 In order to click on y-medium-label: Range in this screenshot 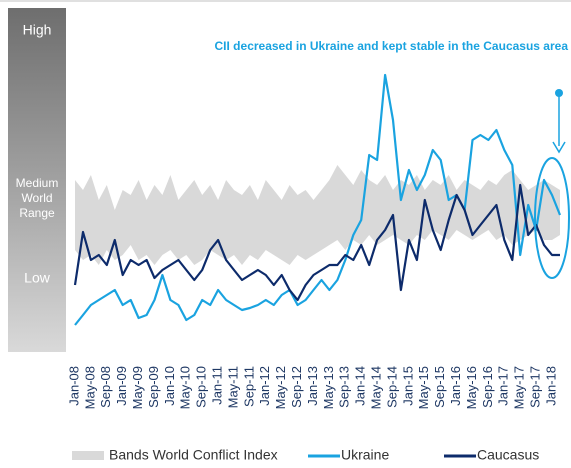, I will do `click(37, 213)`.